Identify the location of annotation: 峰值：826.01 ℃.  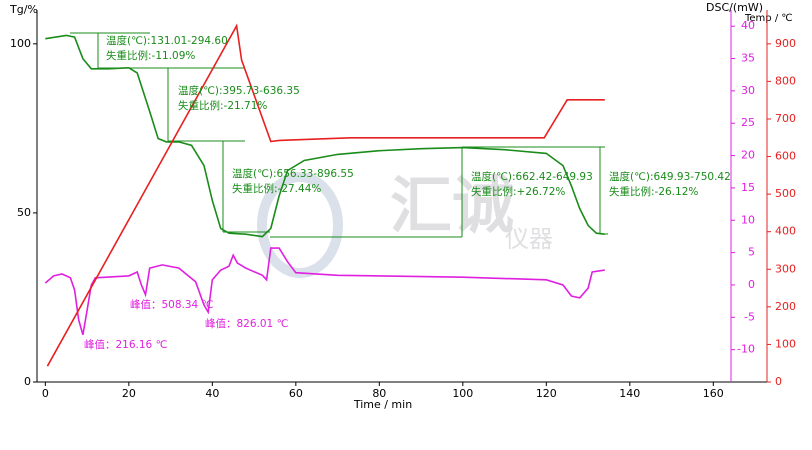
(246, 323).